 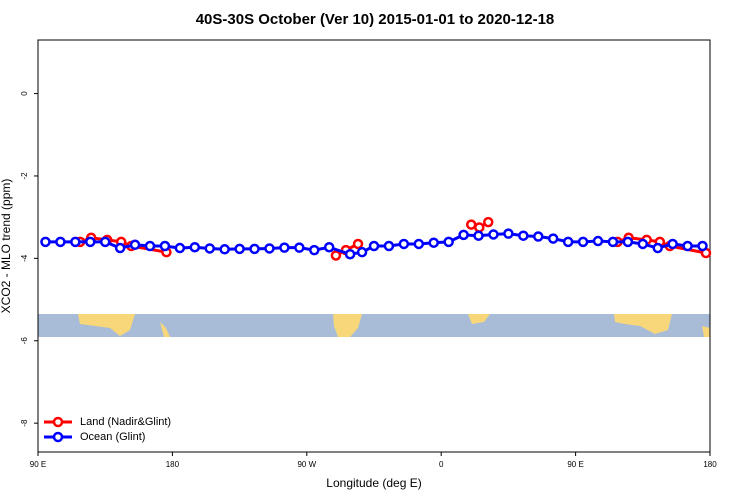 What do you see at coordinates (112, 437) in the screenshot?
I see `legend-label: Ocean (Glint)` at bounding box center [112, 437].